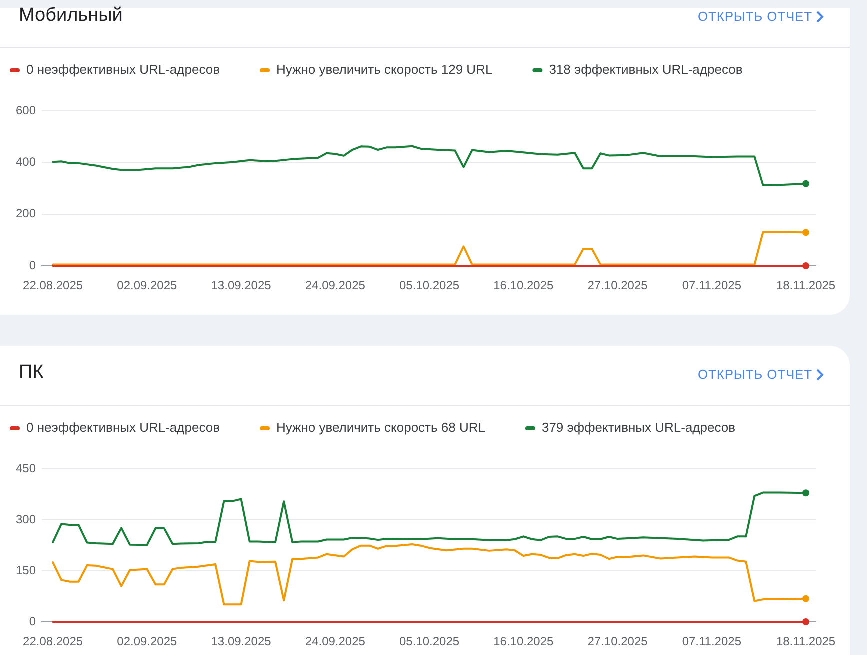 Image resolution: width=867 pixels, height=655 pixels. Describe the element at coordinates (71, 16) in the screenshot. I see `chart-title: Мобильный` at that location.